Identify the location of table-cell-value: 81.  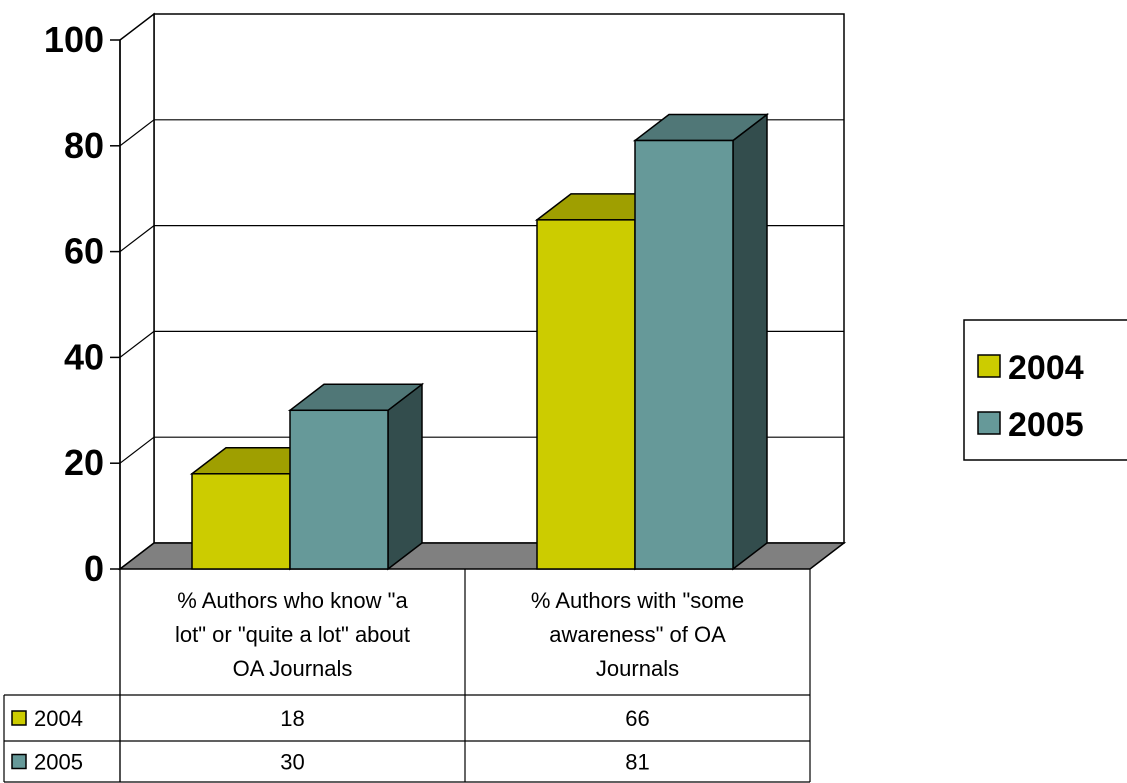
(637, 762).